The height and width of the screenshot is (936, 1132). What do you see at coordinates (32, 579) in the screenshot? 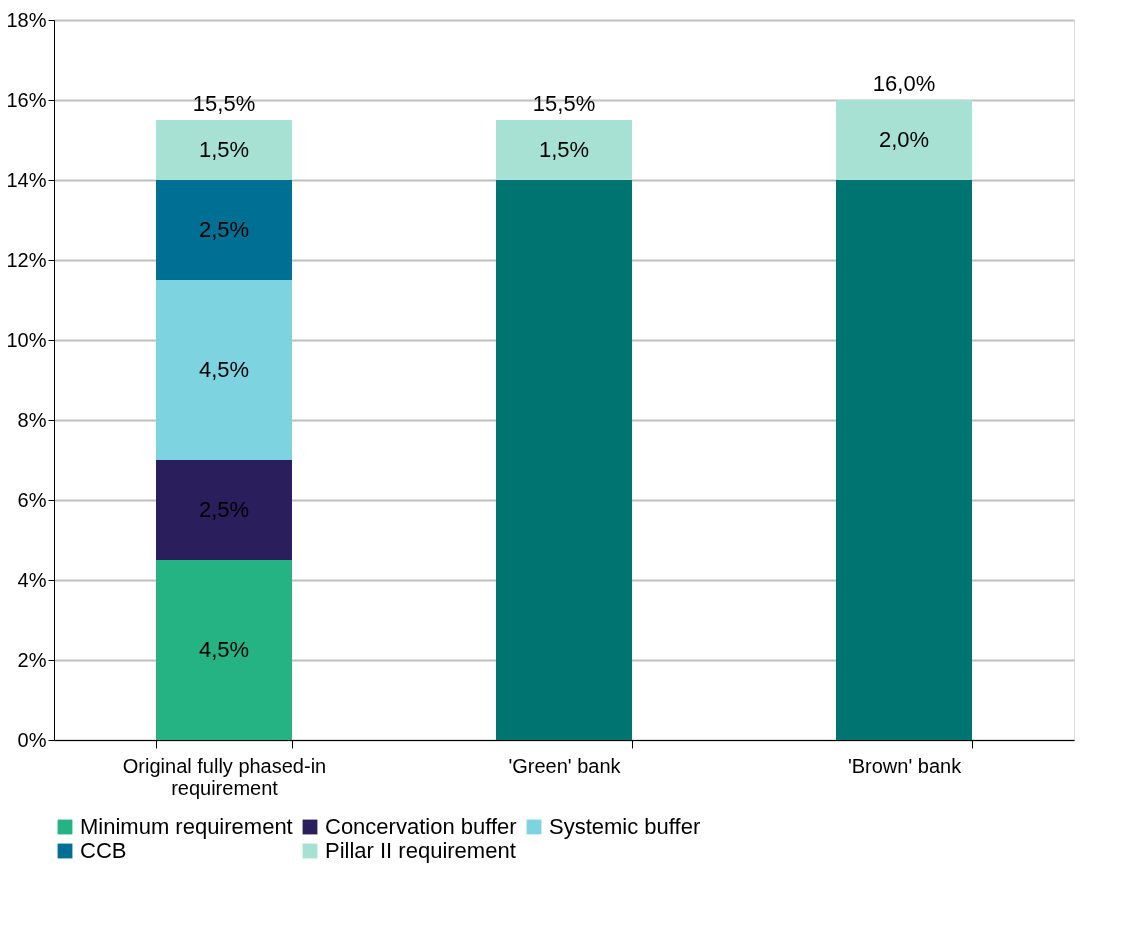
I see `y-tick-label: 4%` at bounding box center [32, 579].